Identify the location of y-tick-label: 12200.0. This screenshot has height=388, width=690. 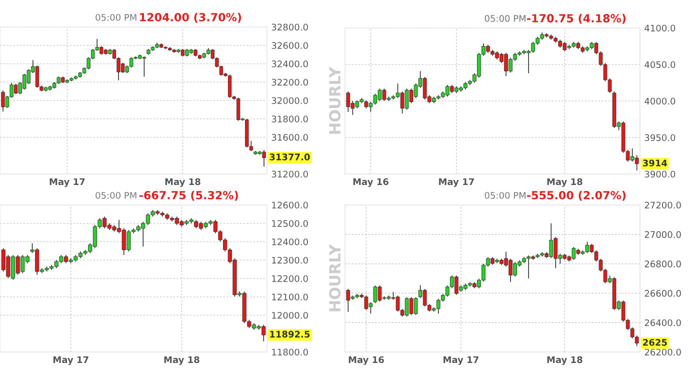
(290, 278).